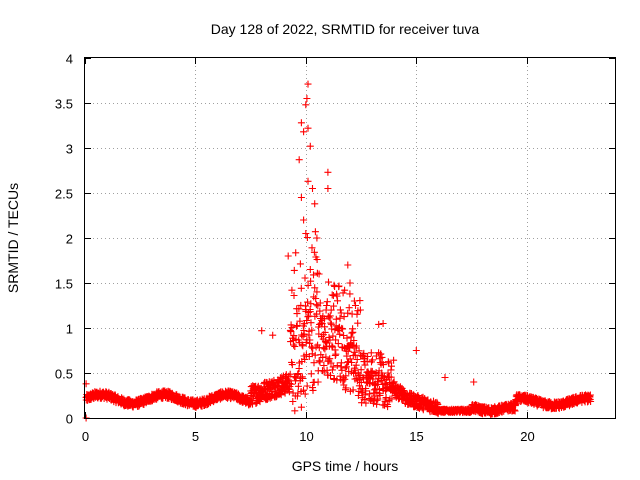  Describe the element at coordinates (64, 104) in the screenshot. I see `y-tick-label: 3.5` at that location.